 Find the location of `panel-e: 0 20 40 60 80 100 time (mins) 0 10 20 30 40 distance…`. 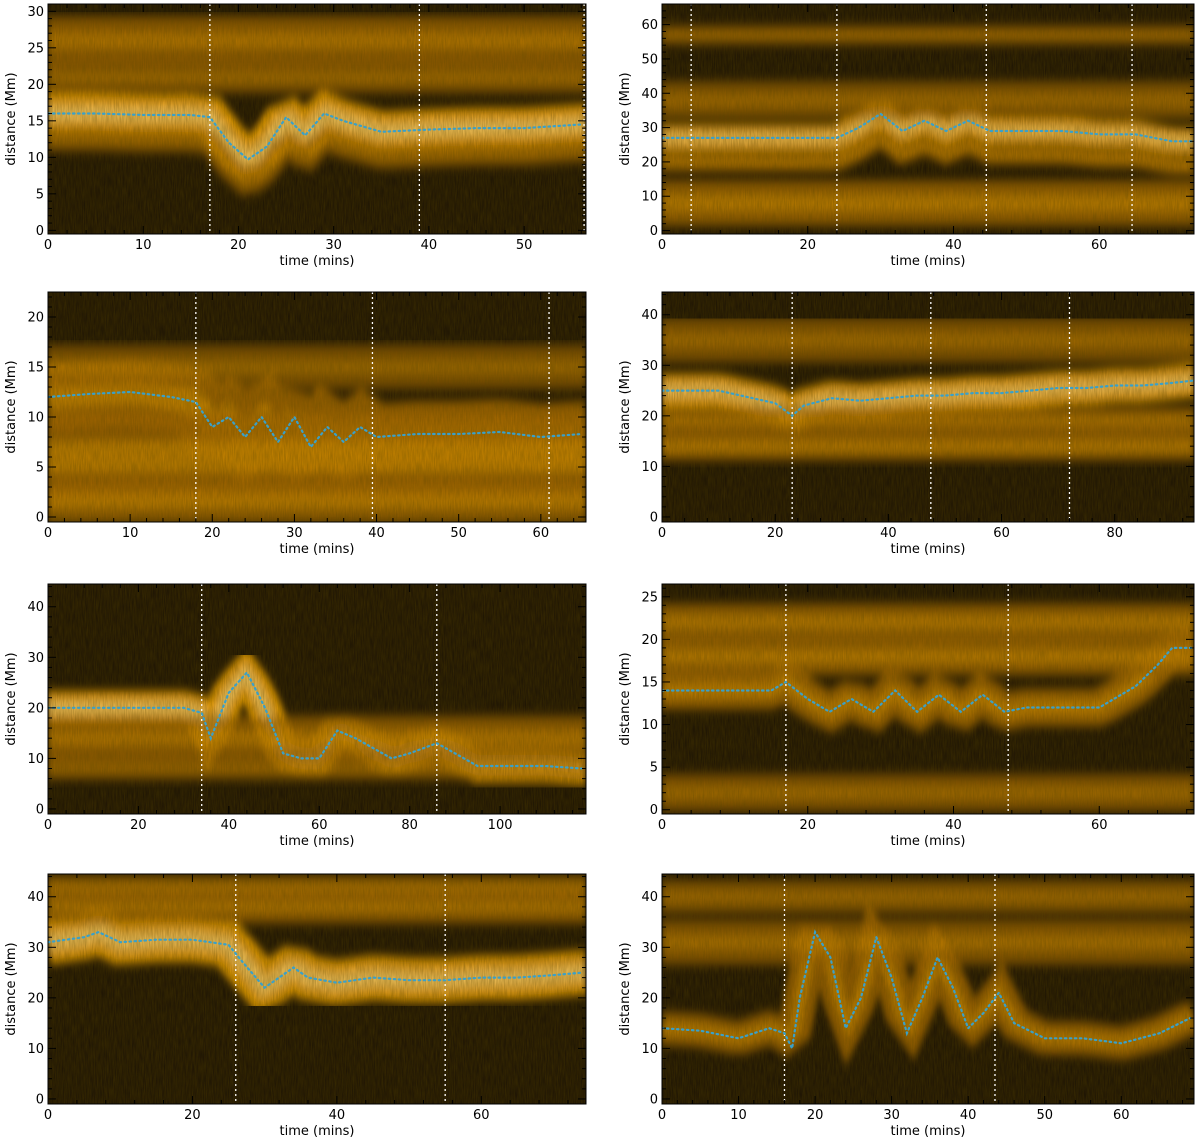

panel-e: 0 20 40 60 80 100 time (mins) 0 10 20 30 40 distance… is located at coordinates (295, 716).